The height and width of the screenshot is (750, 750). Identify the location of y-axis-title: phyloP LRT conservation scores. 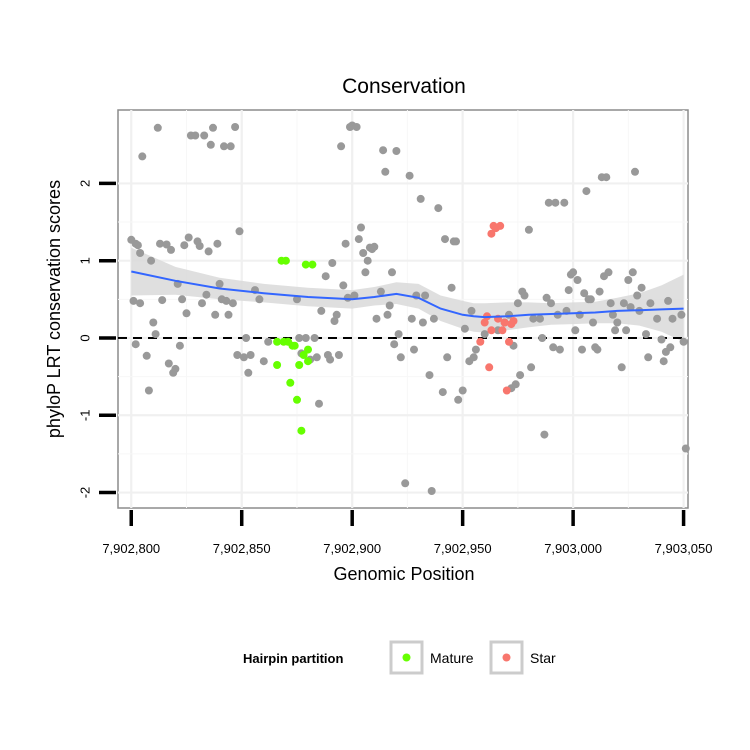
(54, 309).